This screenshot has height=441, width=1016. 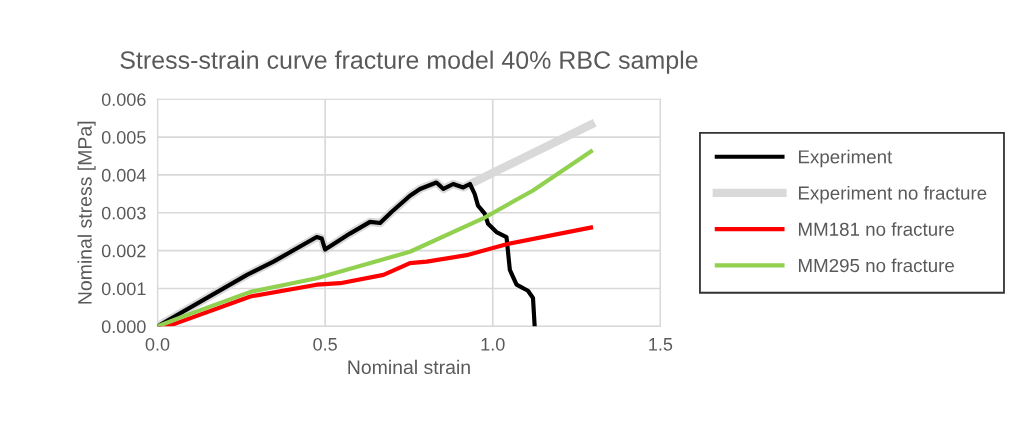 I want to click on line-series, so click(x=347, y=253).